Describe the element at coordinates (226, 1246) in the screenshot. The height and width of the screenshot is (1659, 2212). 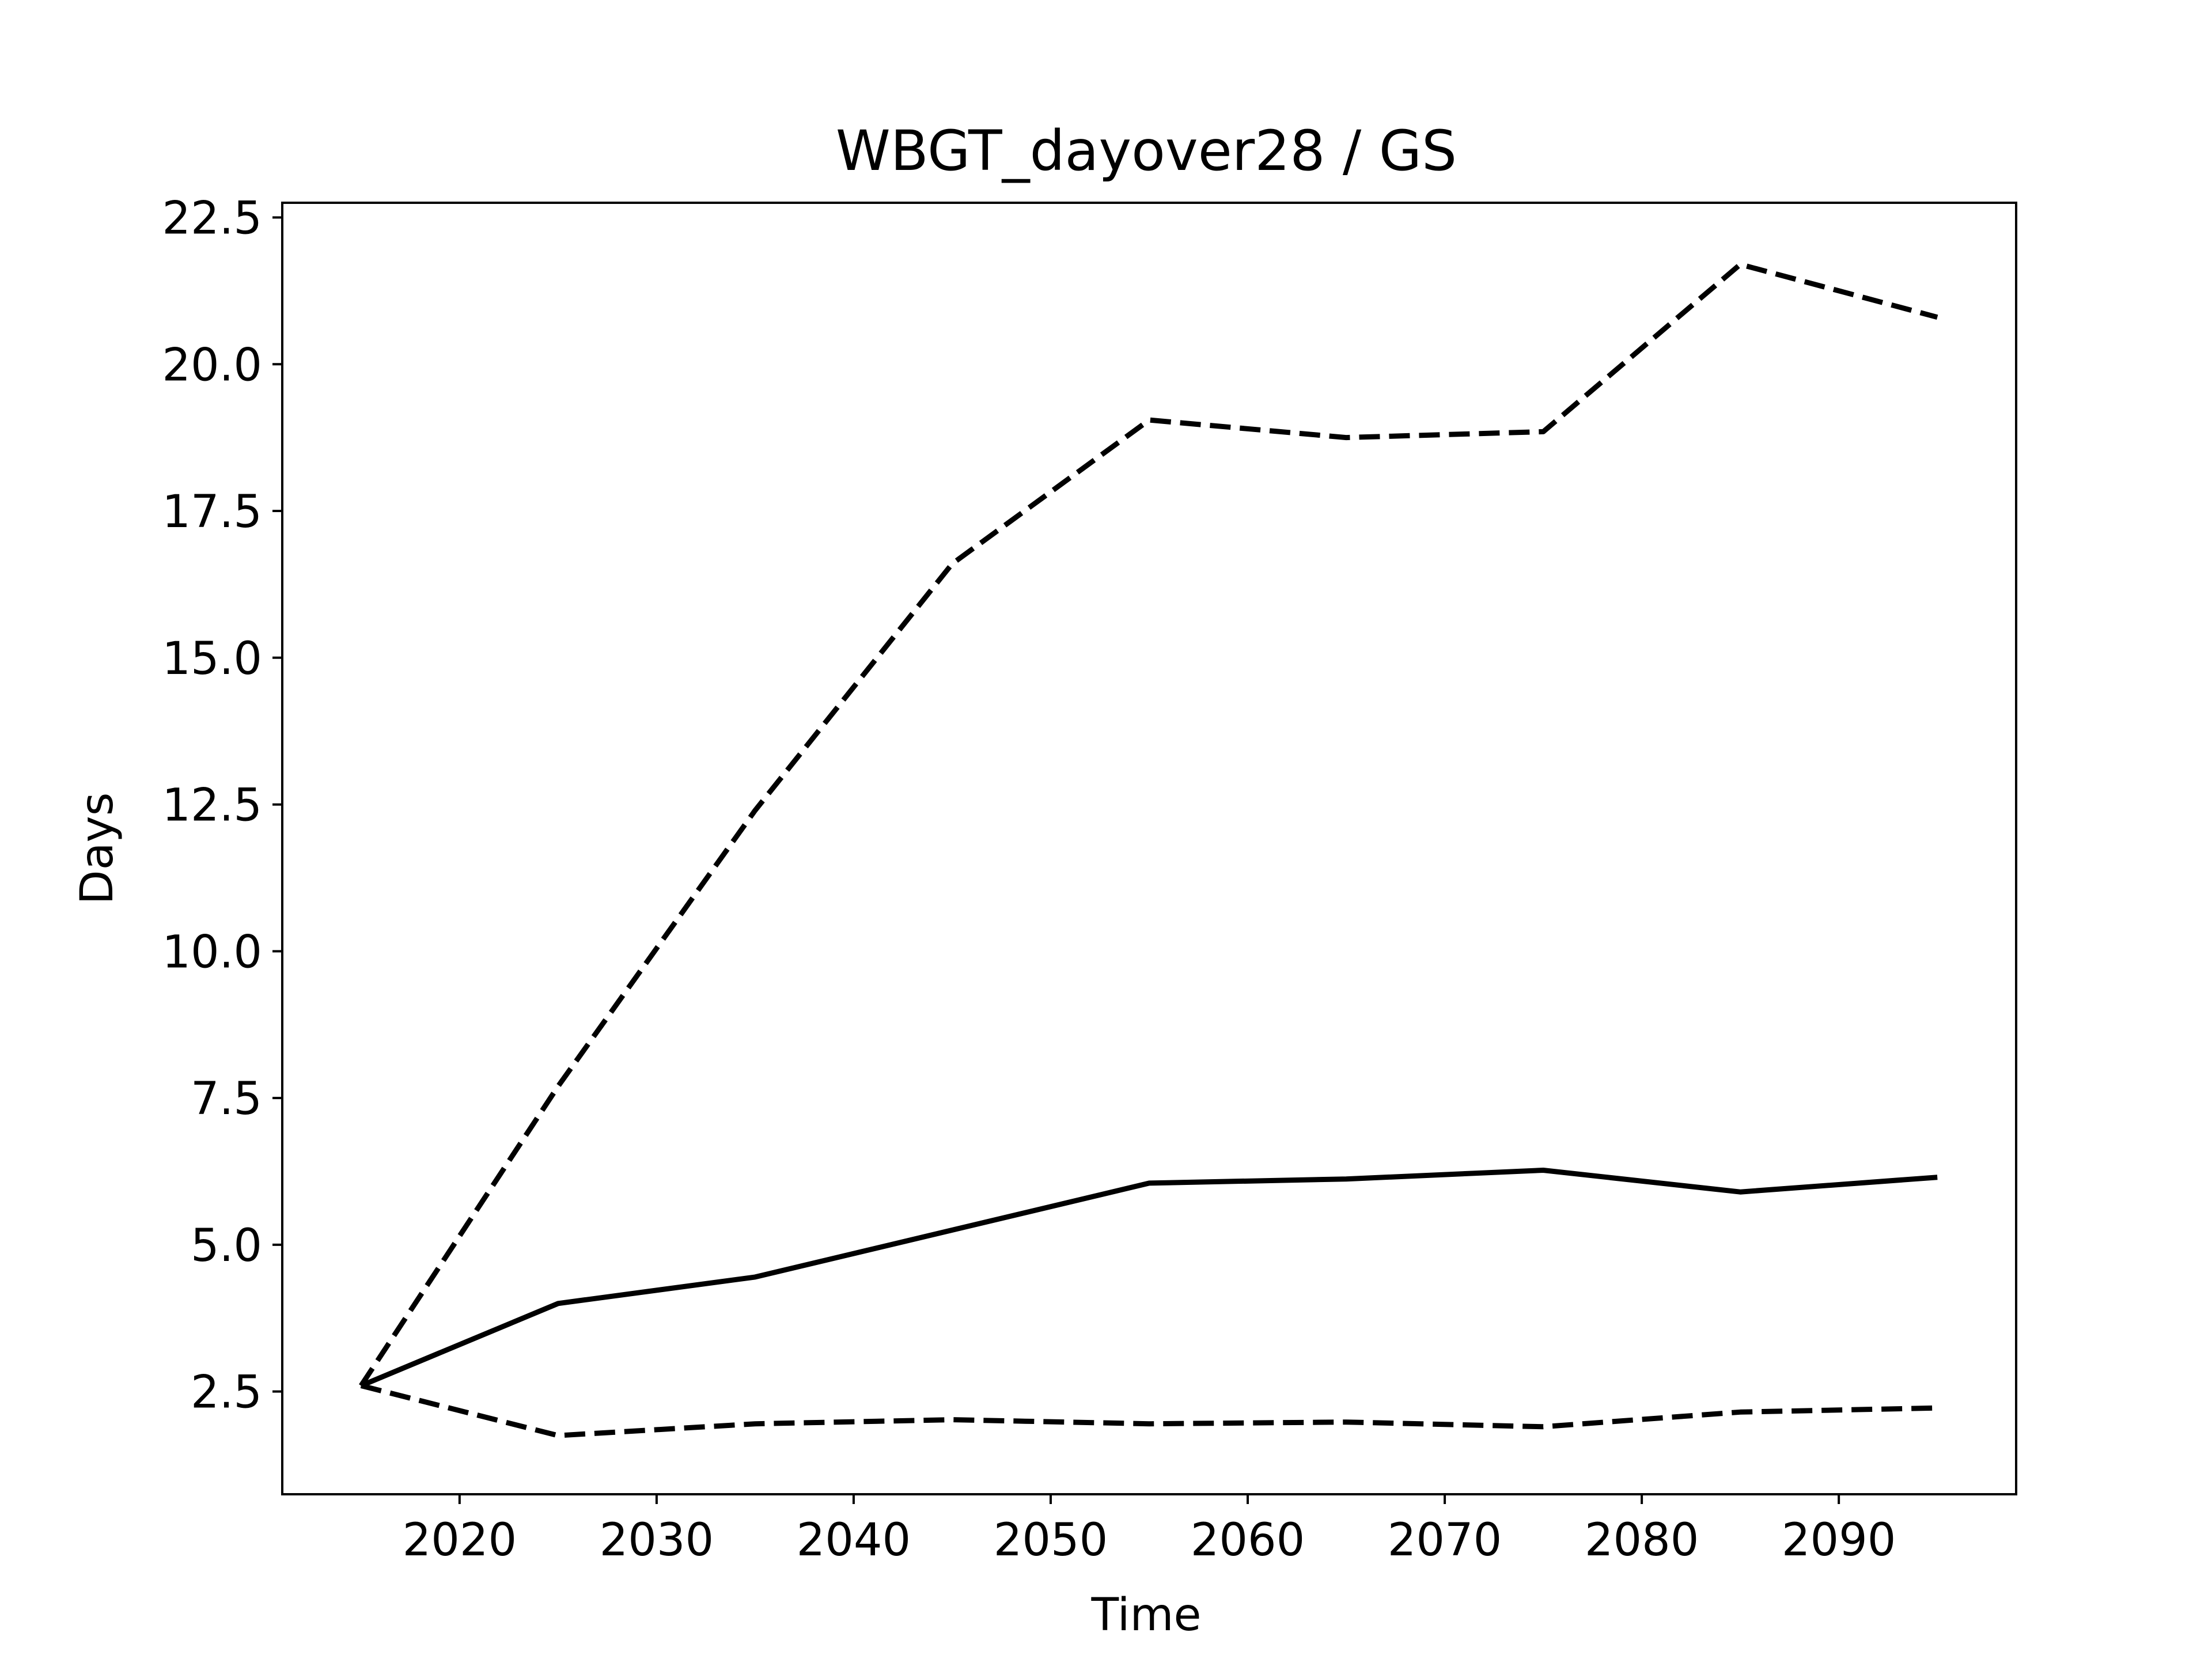
I see `y-tick-label: 5.0` at that location.